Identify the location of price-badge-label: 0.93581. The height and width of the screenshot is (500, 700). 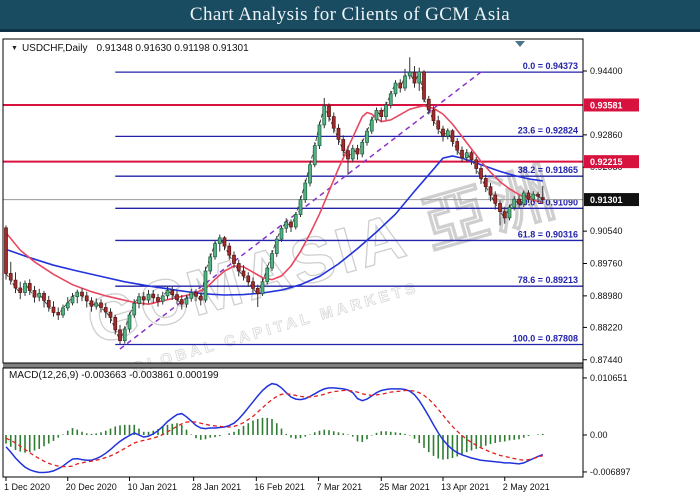
(606, 105).